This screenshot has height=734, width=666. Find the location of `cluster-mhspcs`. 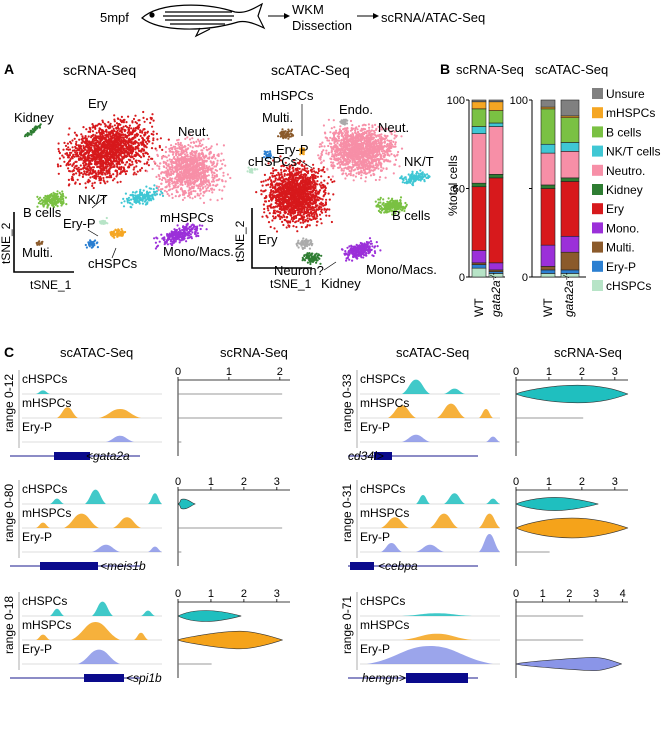

cluster-mhspcs is located at coordinates (117, 233).